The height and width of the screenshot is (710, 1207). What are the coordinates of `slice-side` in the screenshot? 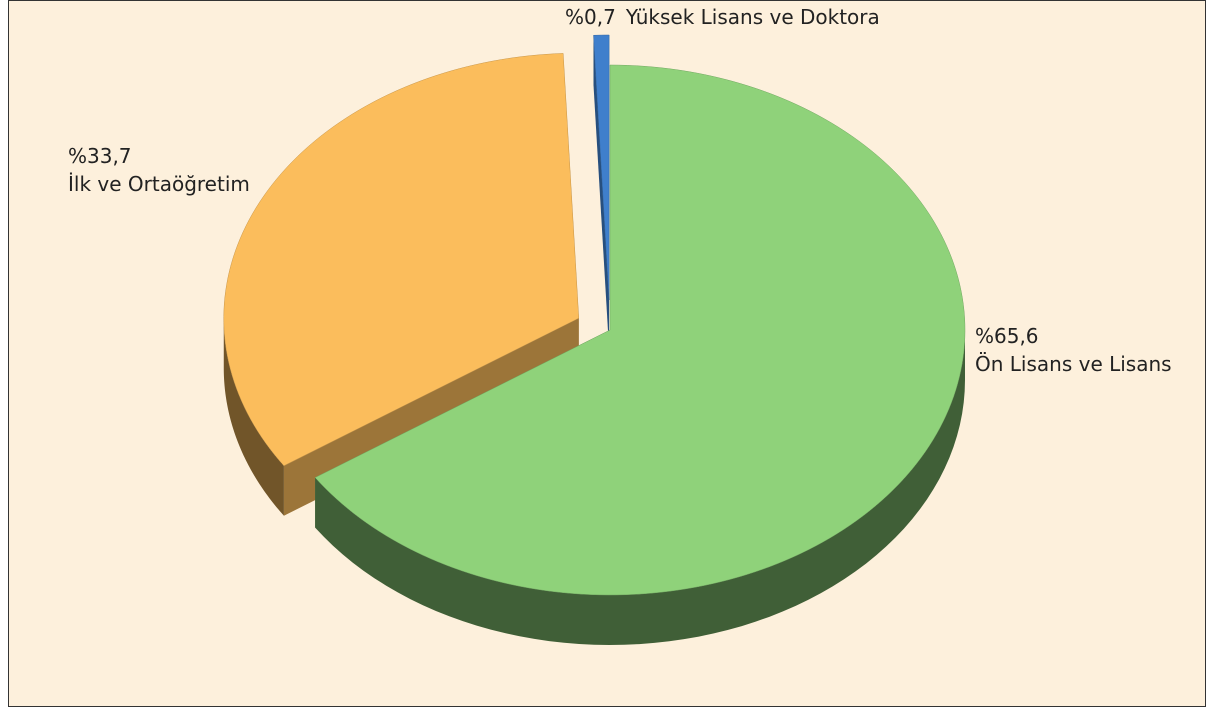 It's located at (253, 417).